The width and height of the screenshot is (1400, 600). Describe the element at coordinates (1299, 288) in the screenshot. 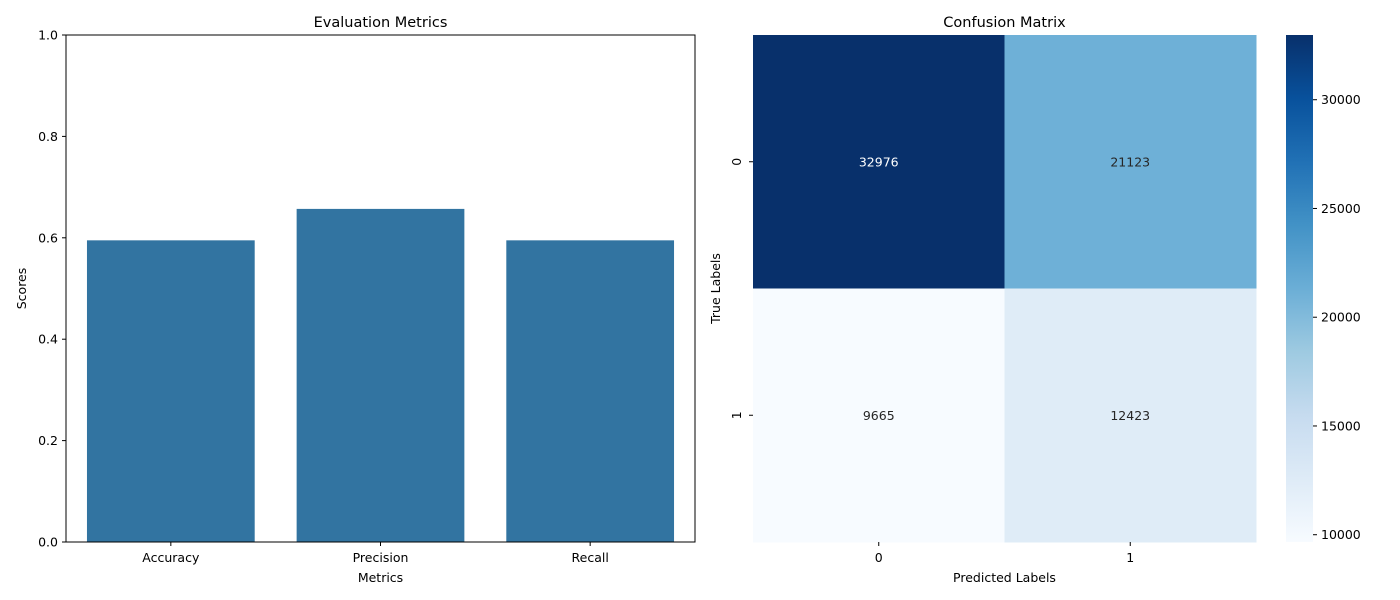

I see `colorbar` at that location.